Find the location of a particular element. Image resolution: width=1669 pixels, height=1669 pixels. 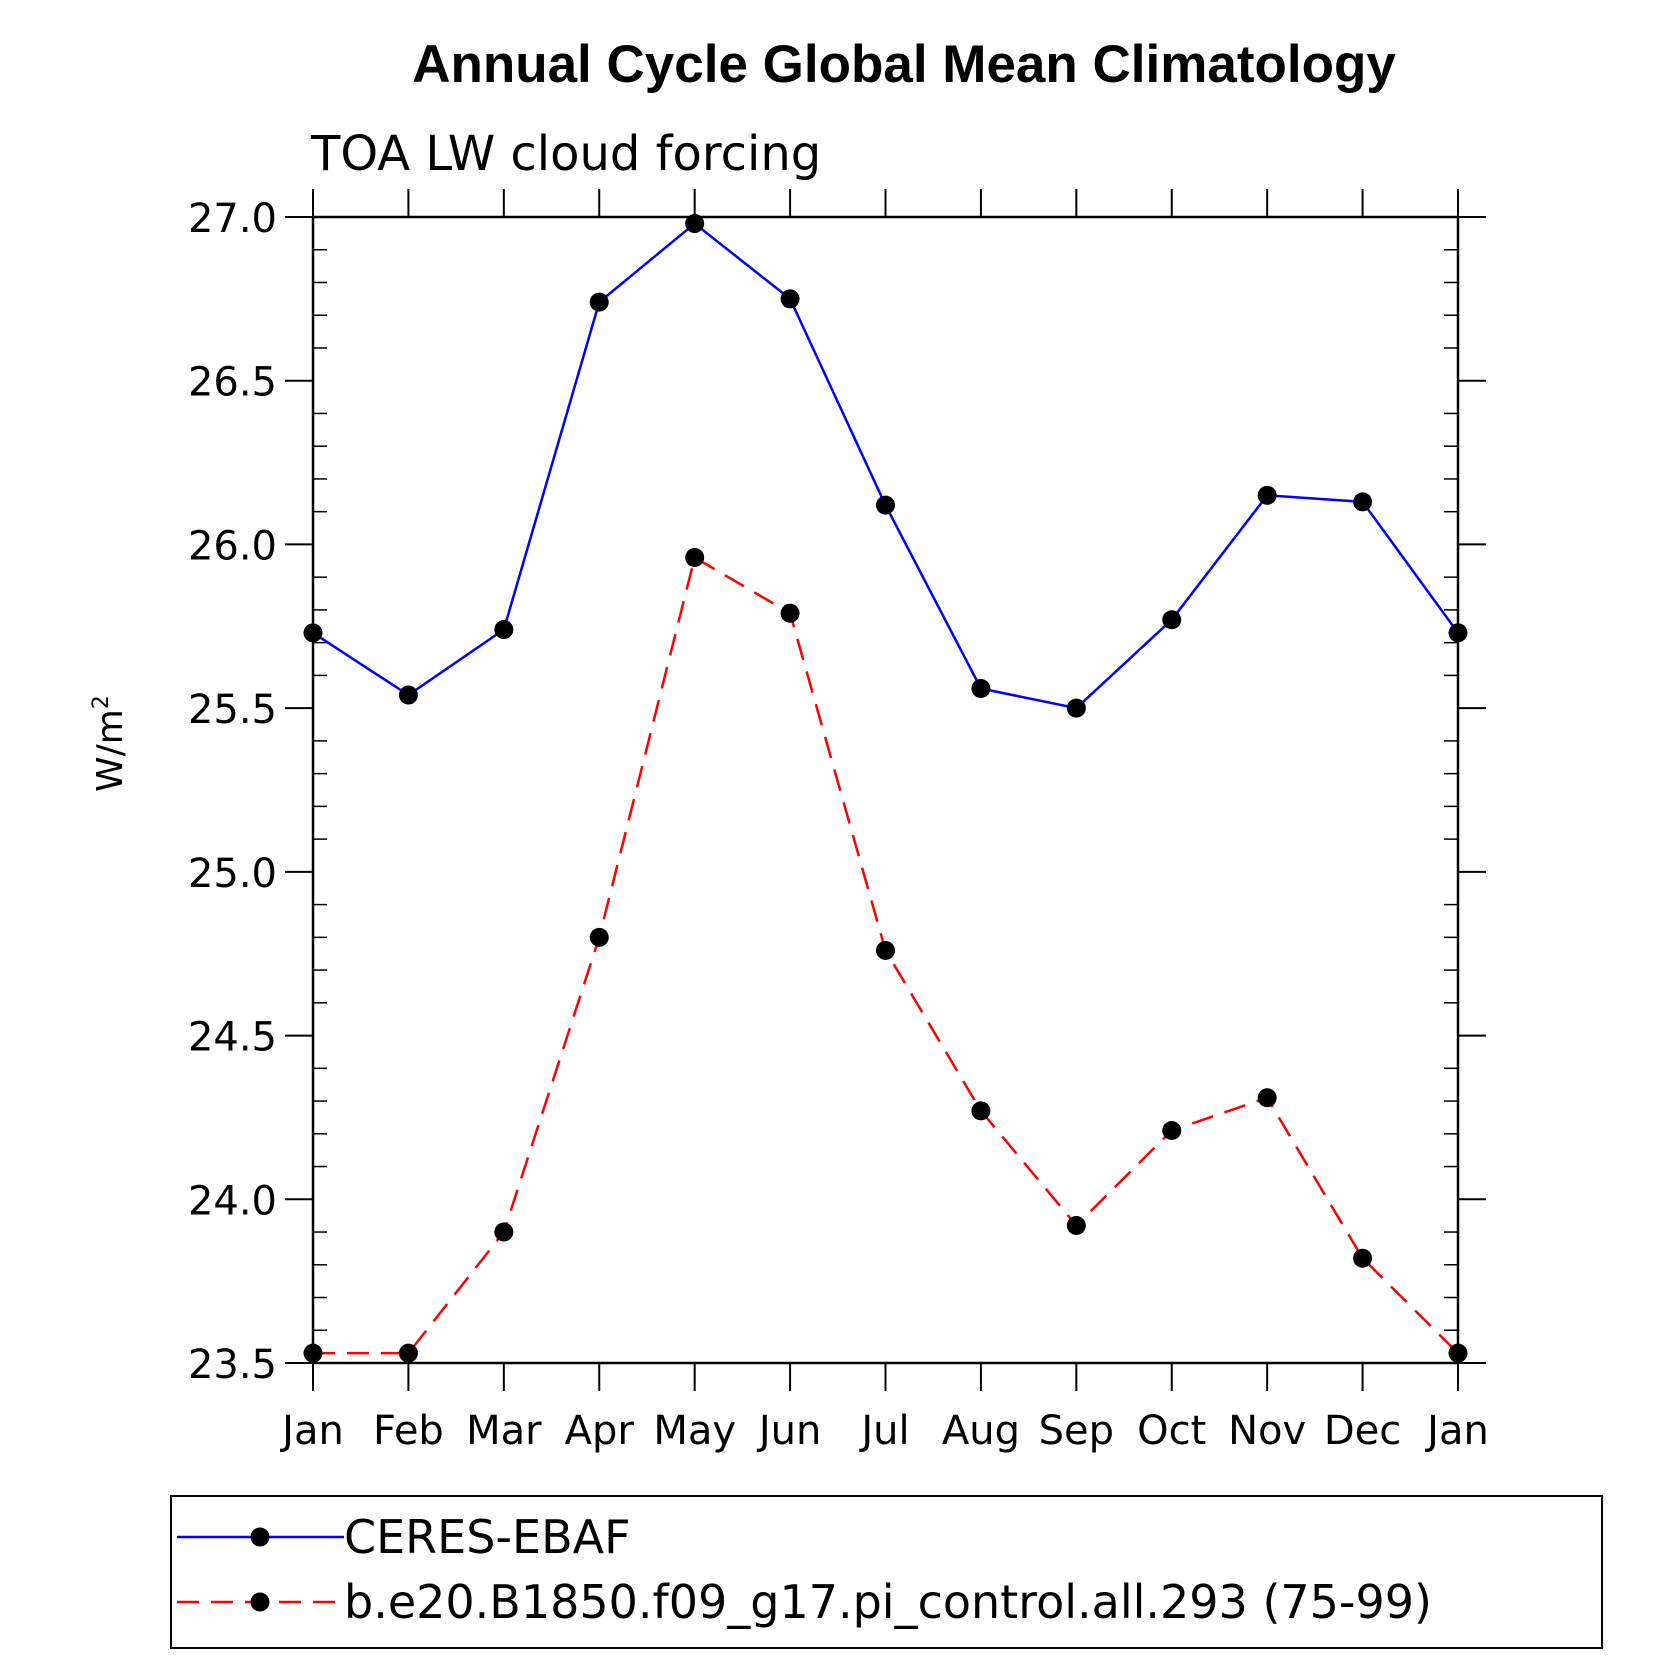

x-tick-label: Nov is located at coordinates (1267, 1431).